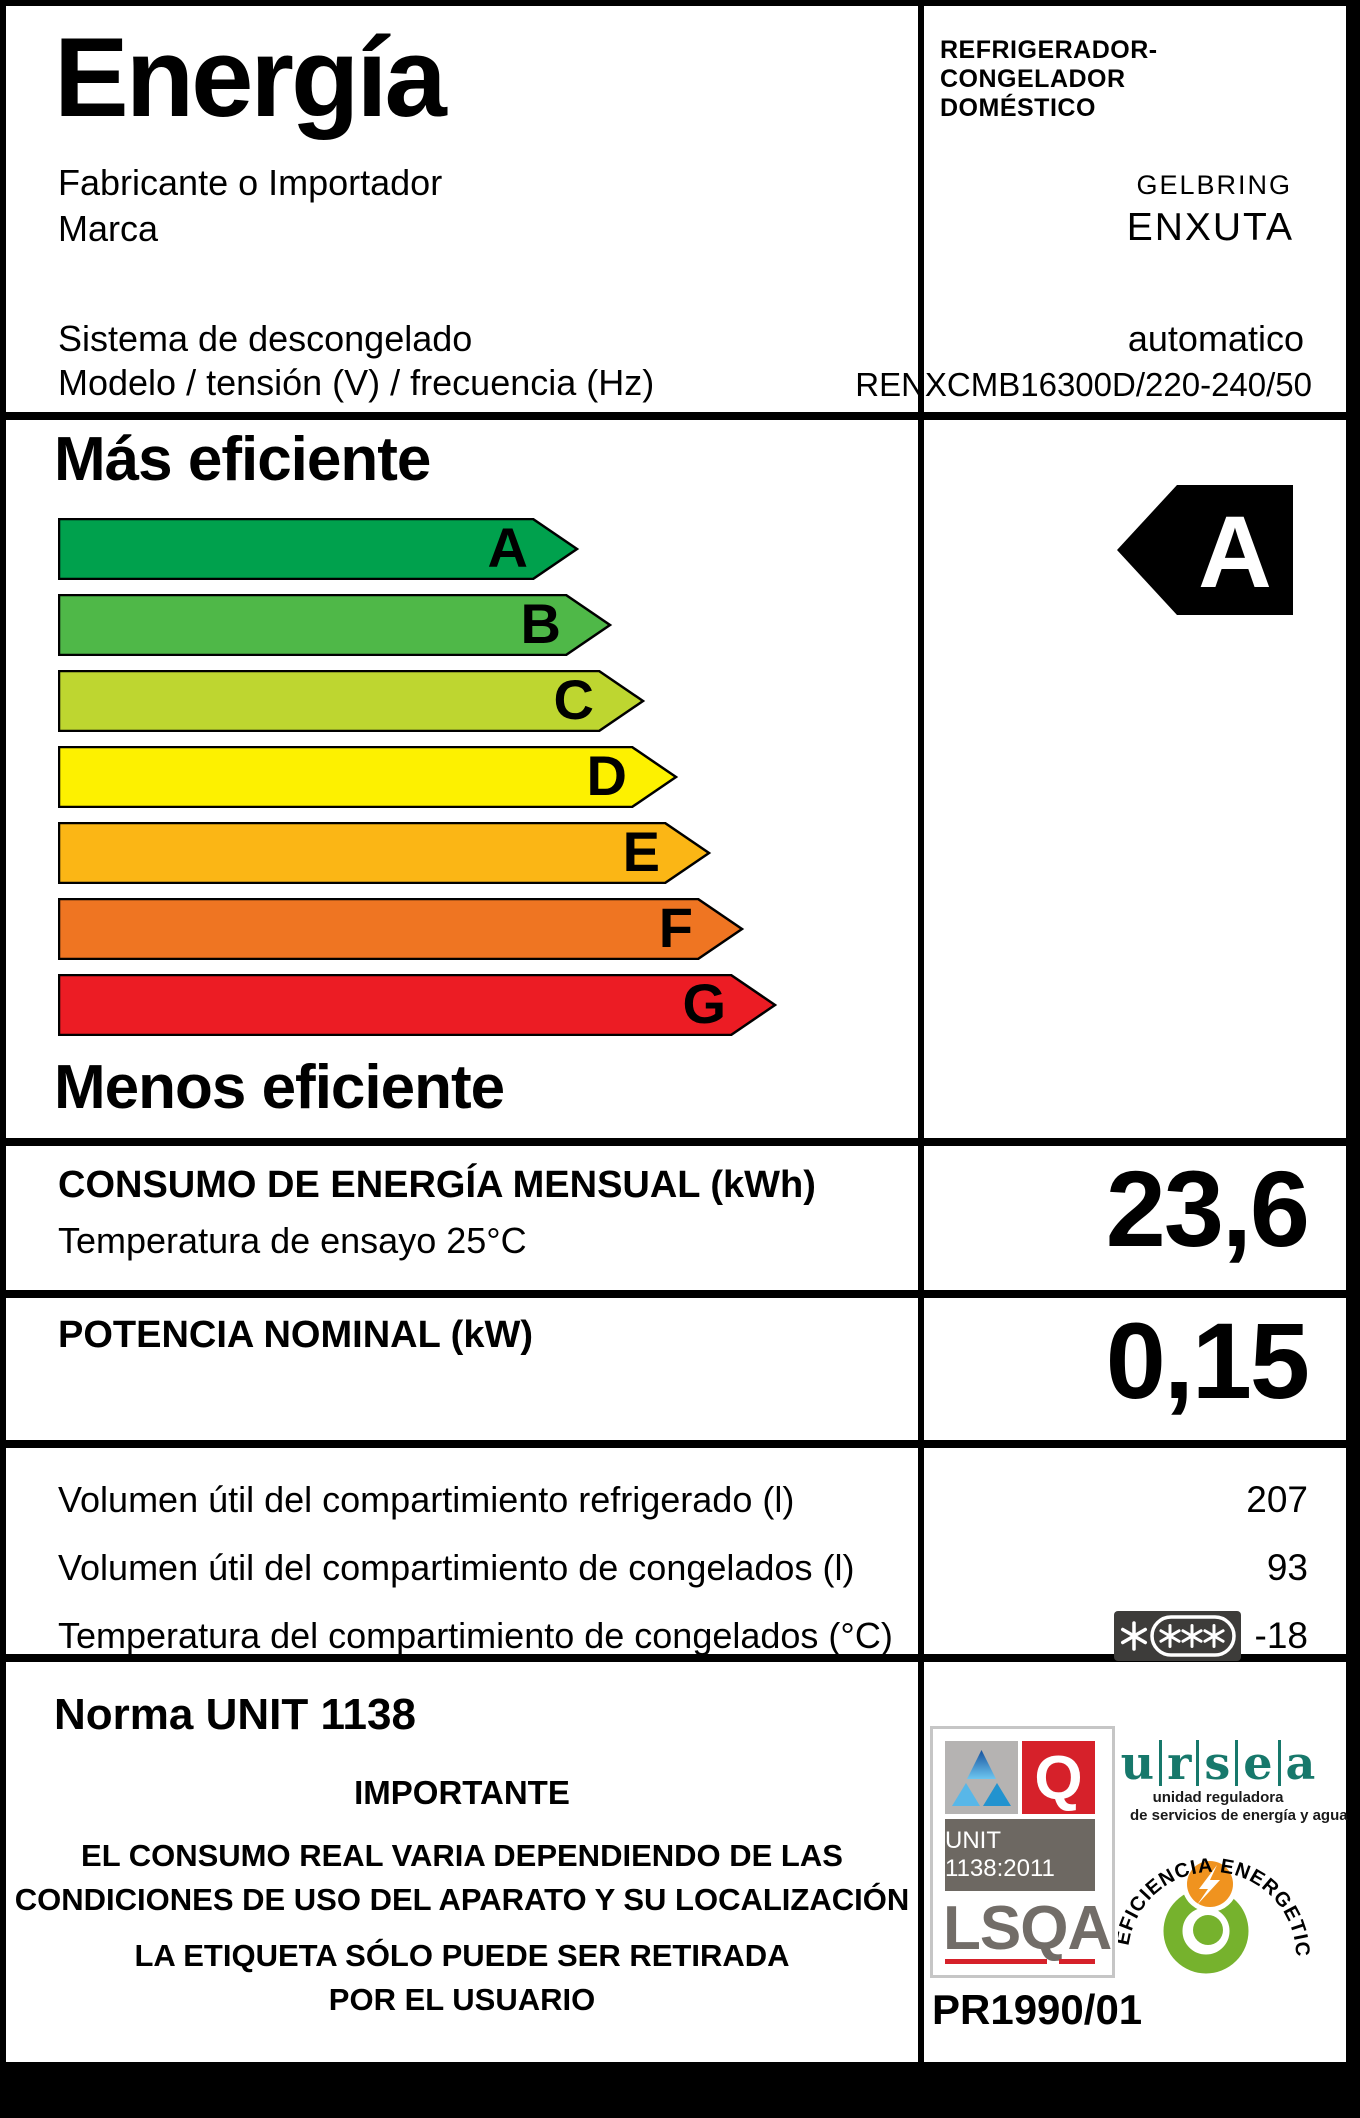 The image size is (1360, 2118). What do you see at coordinates (356, 382) in the screenshot?
I see `model-label: Modelo / tensión (V) / frecuencia (Hz)` at bounding box center [356, 382].